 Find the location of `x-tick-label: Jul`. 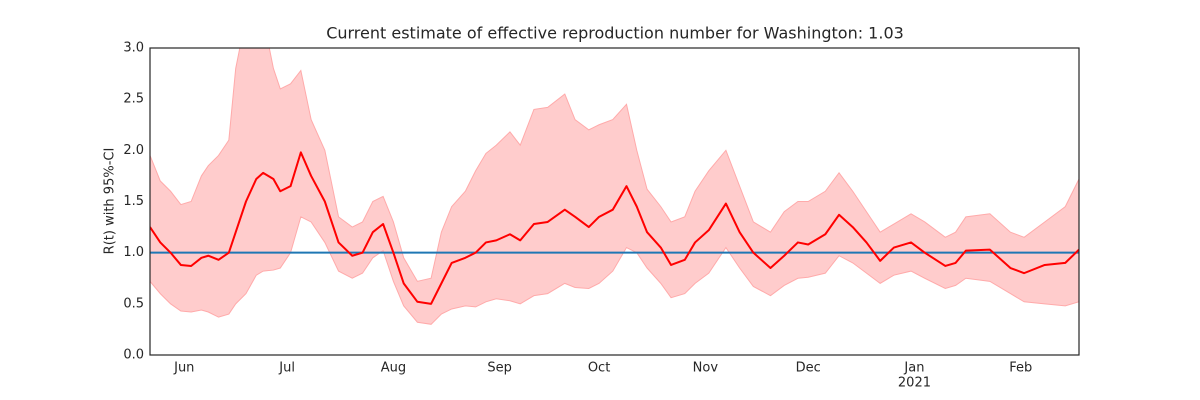

x-tick-label: Jul is located at coordinates (286, 368).